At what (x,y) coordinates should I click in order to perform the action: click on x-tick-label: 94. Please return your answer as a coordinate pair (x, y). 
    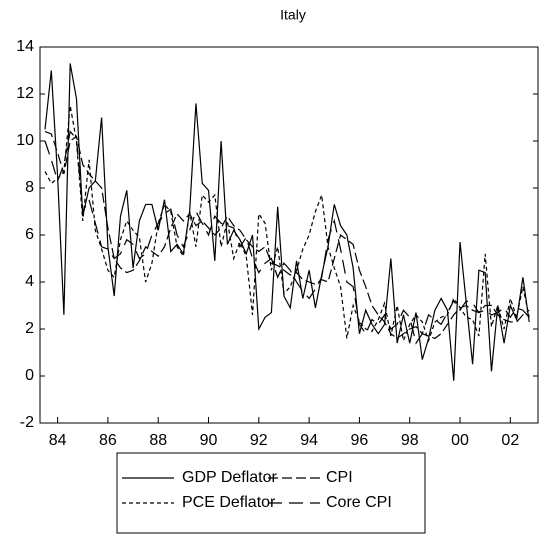
    Looking at the image, I should click on (309, 440).